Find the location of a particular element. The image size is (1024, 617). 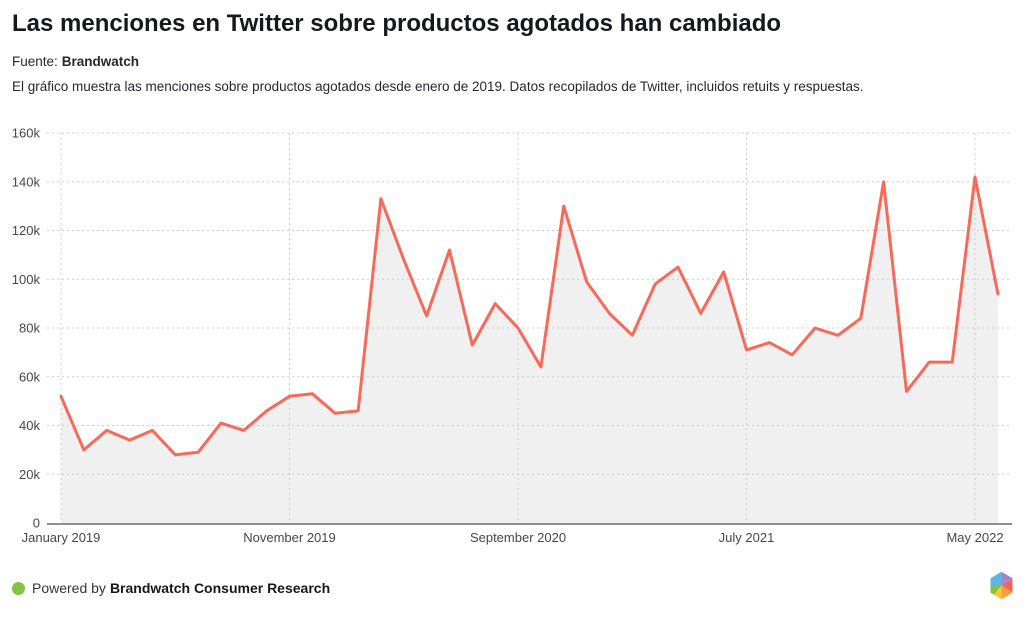

logo-facet-red is located at coordinates (1007, 585).